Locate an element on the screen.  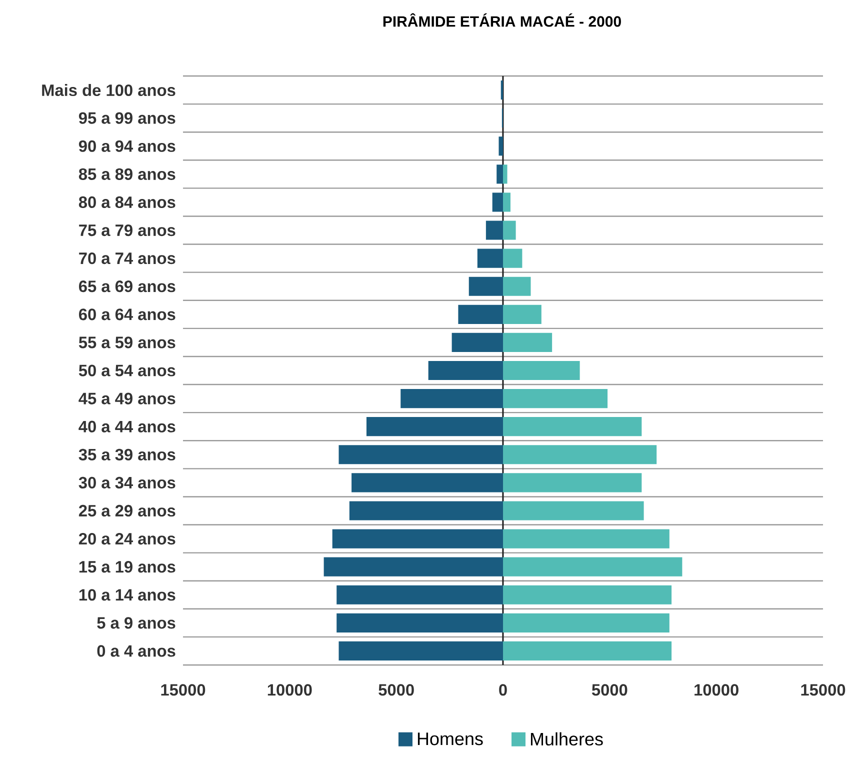
legend-label: Homens is located at coordinates (450, 739).